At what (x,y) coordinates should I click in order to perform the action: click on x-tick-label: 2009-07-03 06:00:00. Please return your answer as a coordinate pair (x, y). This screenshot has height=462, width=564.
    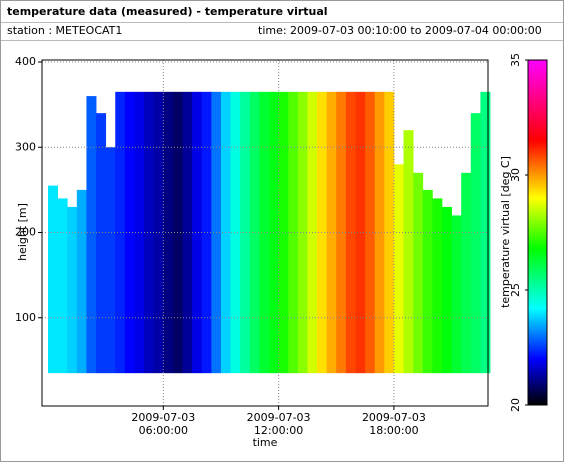
    Looking at the image, I should click on (163, 424).